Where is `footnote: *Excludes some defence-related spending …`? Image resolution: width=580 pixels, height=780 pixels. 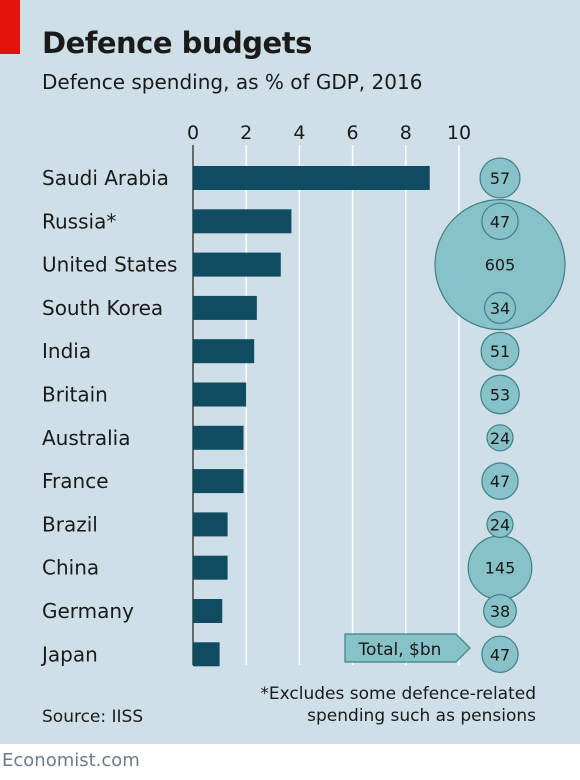 footnote: *Excludes some defence-related spending … is located at coordinates (398, 705).